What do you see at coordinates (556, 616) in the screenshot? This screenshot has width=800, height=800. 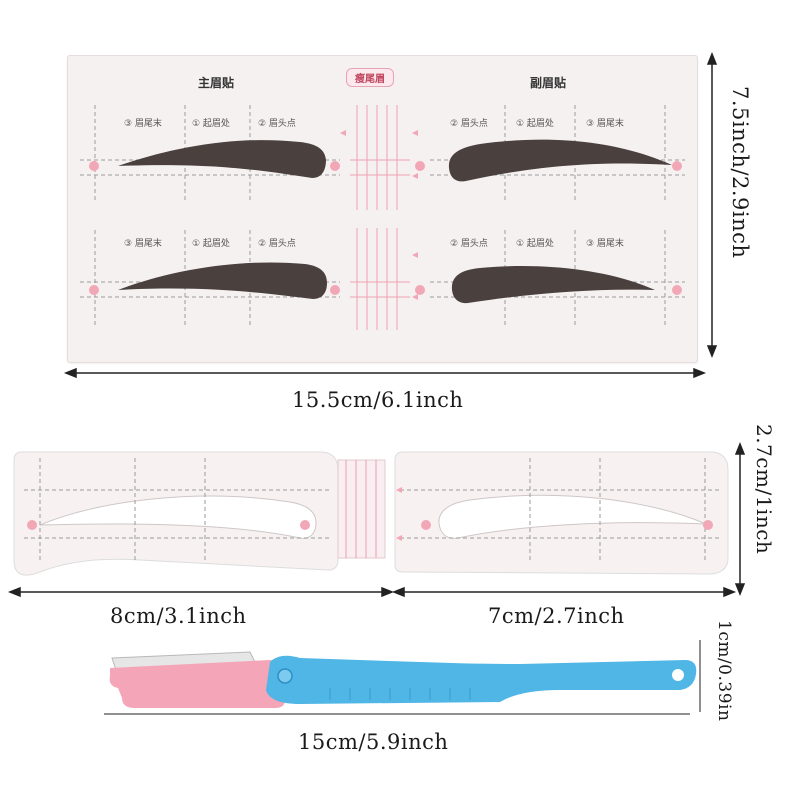 I see `stencil-right-width-label: 7cm/2.7inch` at bounding box center [556, 616].